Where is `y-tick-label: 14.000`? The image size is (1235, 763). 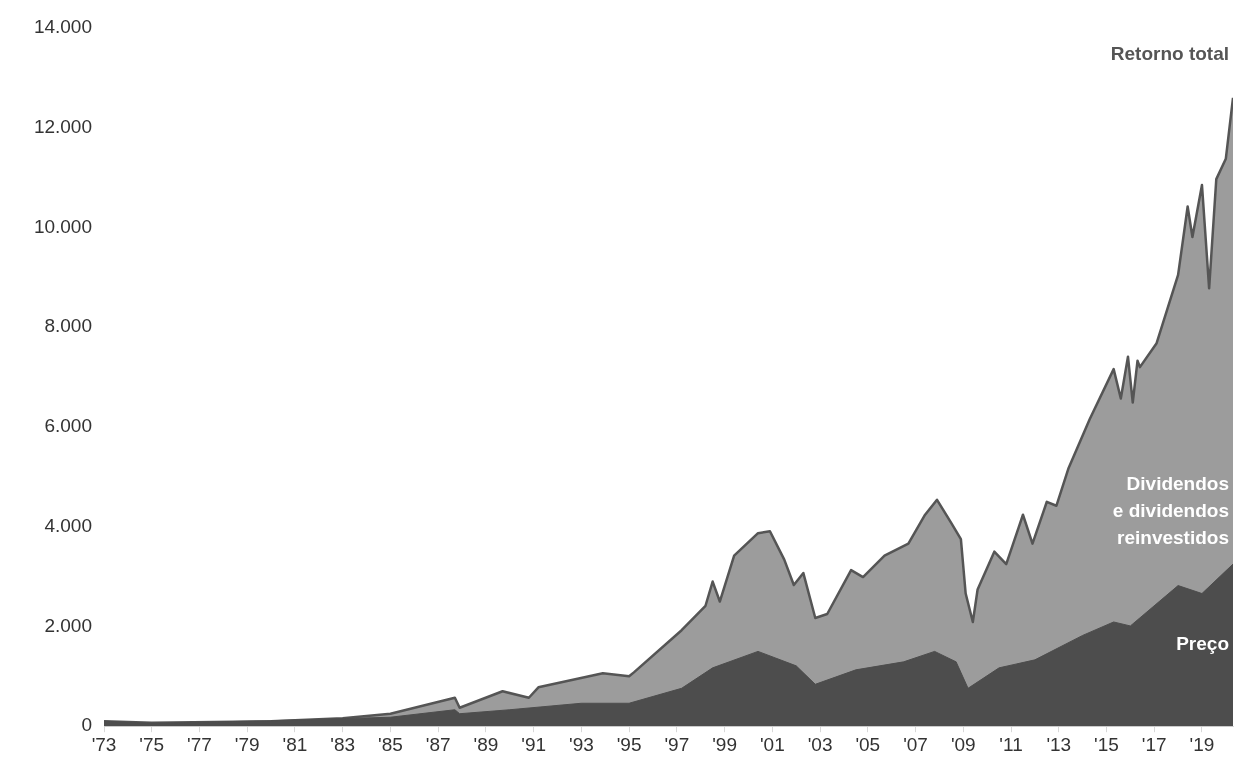 y-tick-label: 14.000 is located at coordinates (62, 27).